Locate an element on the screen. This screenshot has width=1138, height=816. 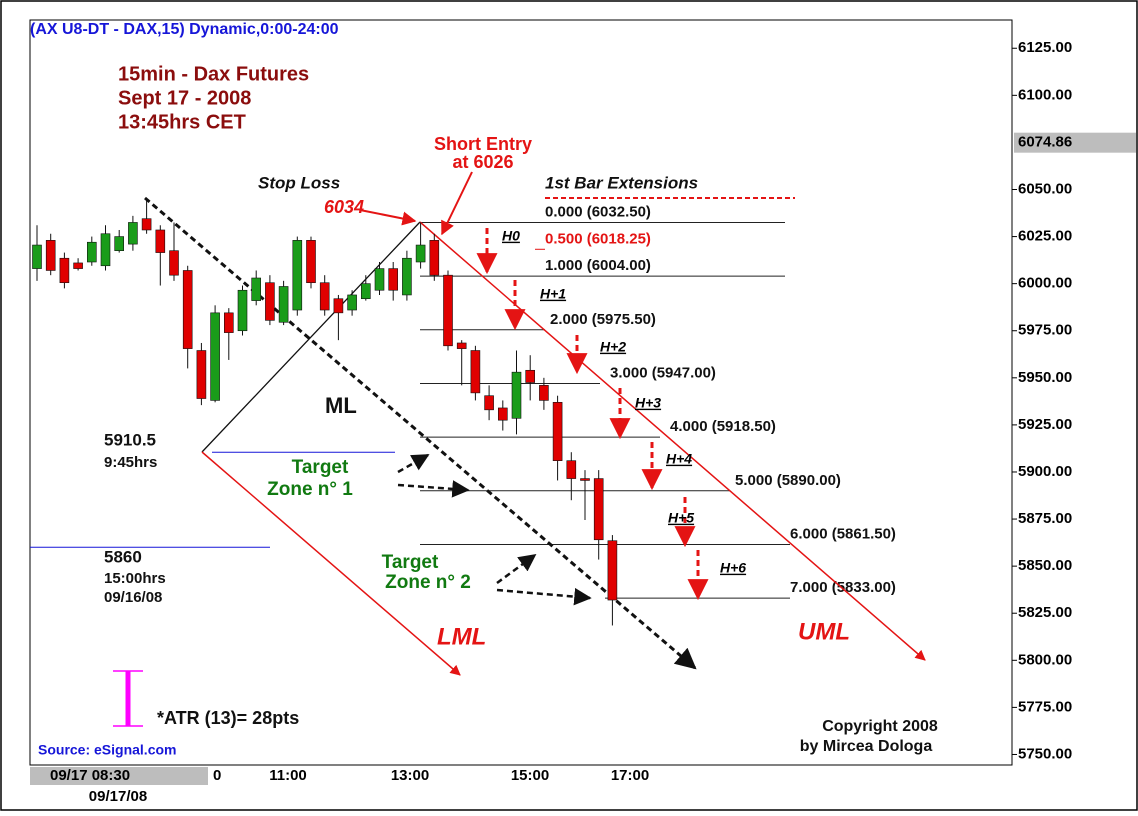
pivot-value: 5860 is located at coordinates (123, 556).